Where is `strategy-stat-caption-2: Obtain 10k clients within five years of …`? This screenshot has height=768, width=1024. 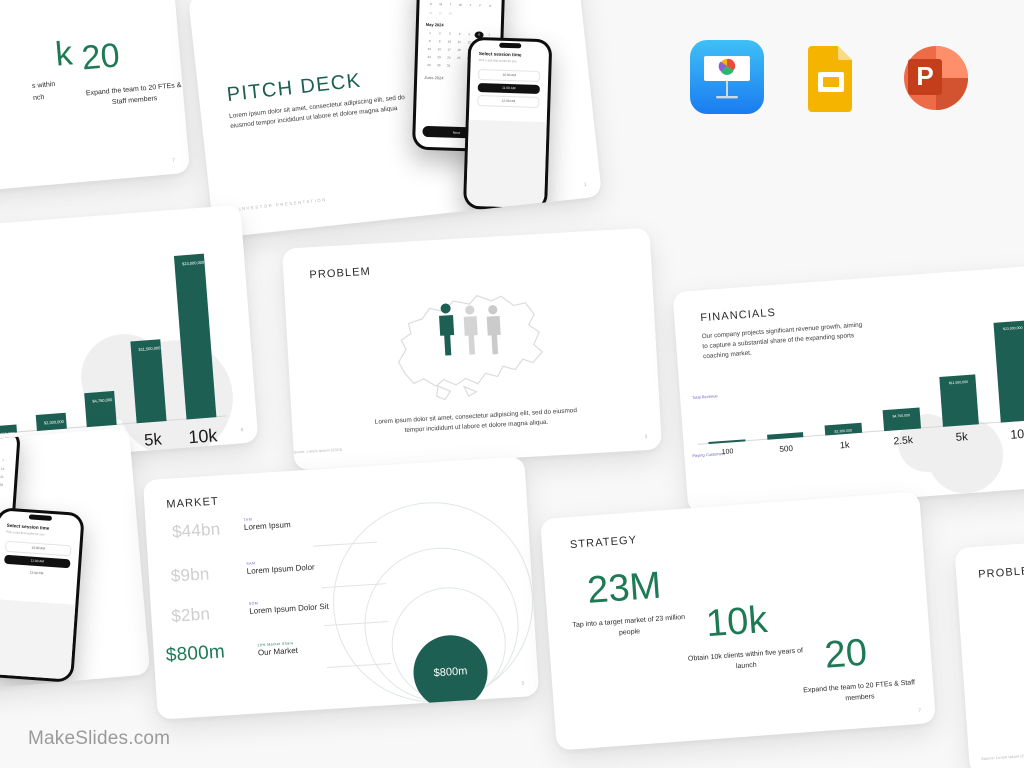
strategy-stat-caption-2: Obtain 10k clients within five years of … is located at coordinates (745, 658).